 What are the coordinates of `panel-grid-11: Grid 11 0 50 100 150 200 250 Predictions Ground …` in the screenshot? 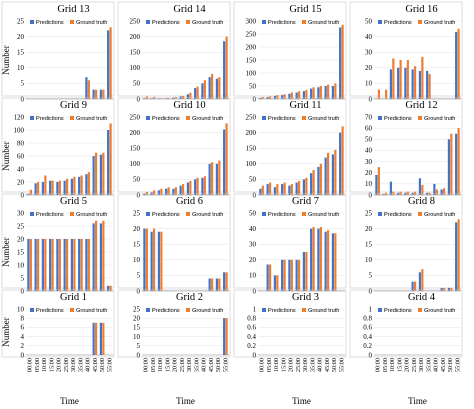 It's located at (290, 148).